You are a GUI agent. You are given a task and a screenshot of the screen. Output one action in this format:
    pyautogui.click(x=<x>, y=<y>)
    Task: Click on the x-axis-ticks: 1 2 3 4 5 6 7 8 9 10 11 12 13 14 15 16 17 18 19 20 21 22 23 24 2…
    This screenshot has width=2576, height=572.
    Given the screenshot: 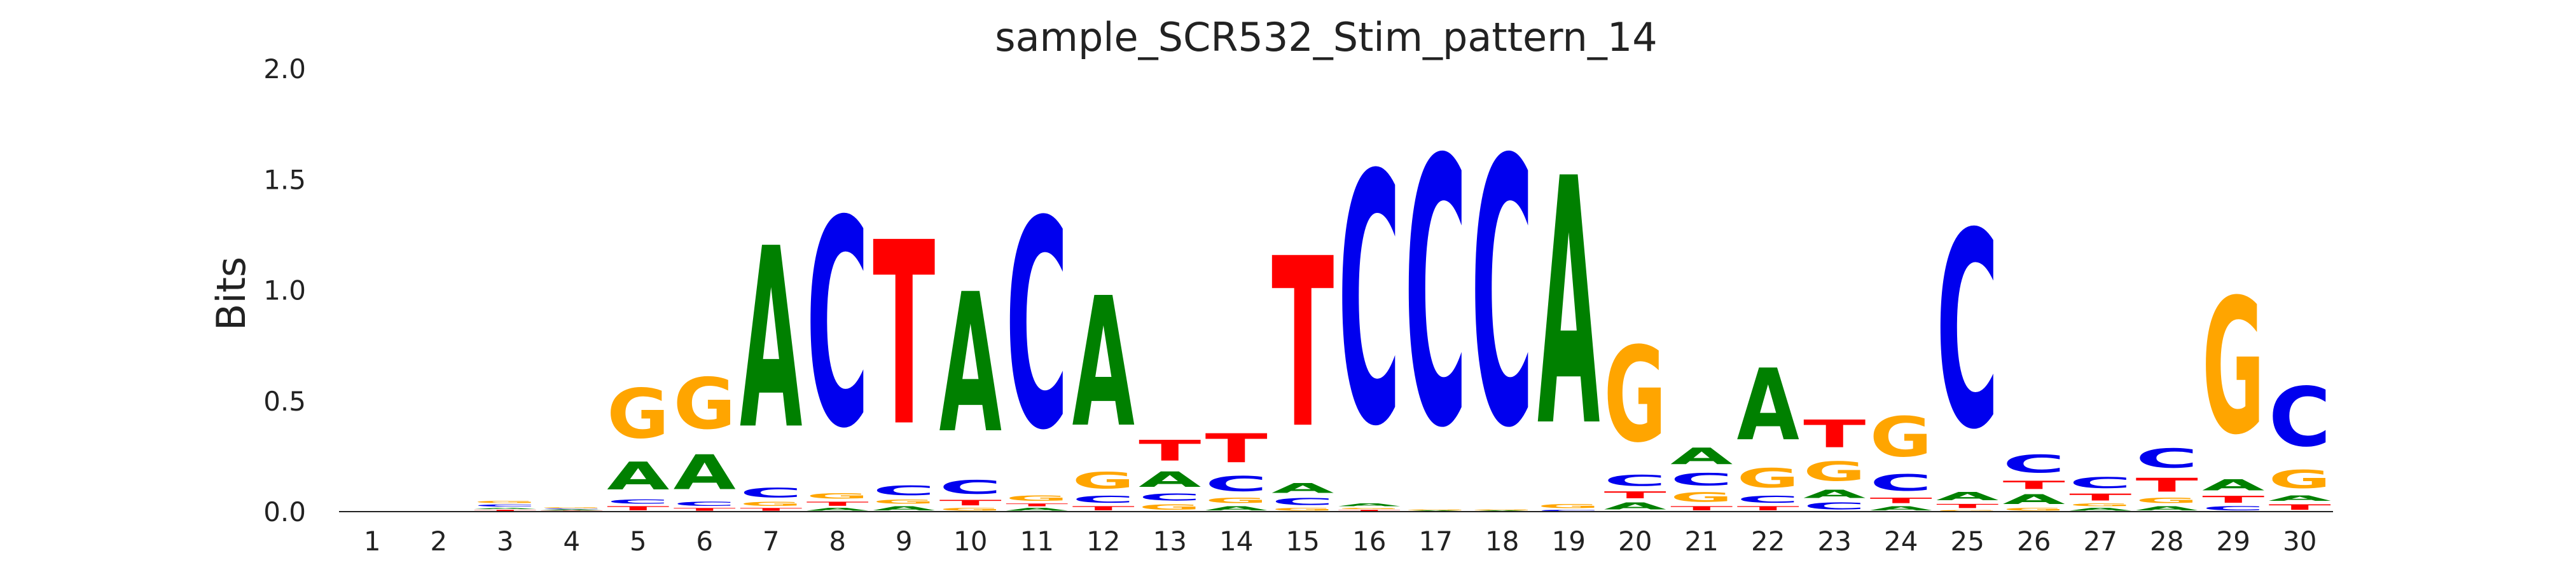 What is the action you would take?
    pyautogui.click(x=1340, y=541)
    